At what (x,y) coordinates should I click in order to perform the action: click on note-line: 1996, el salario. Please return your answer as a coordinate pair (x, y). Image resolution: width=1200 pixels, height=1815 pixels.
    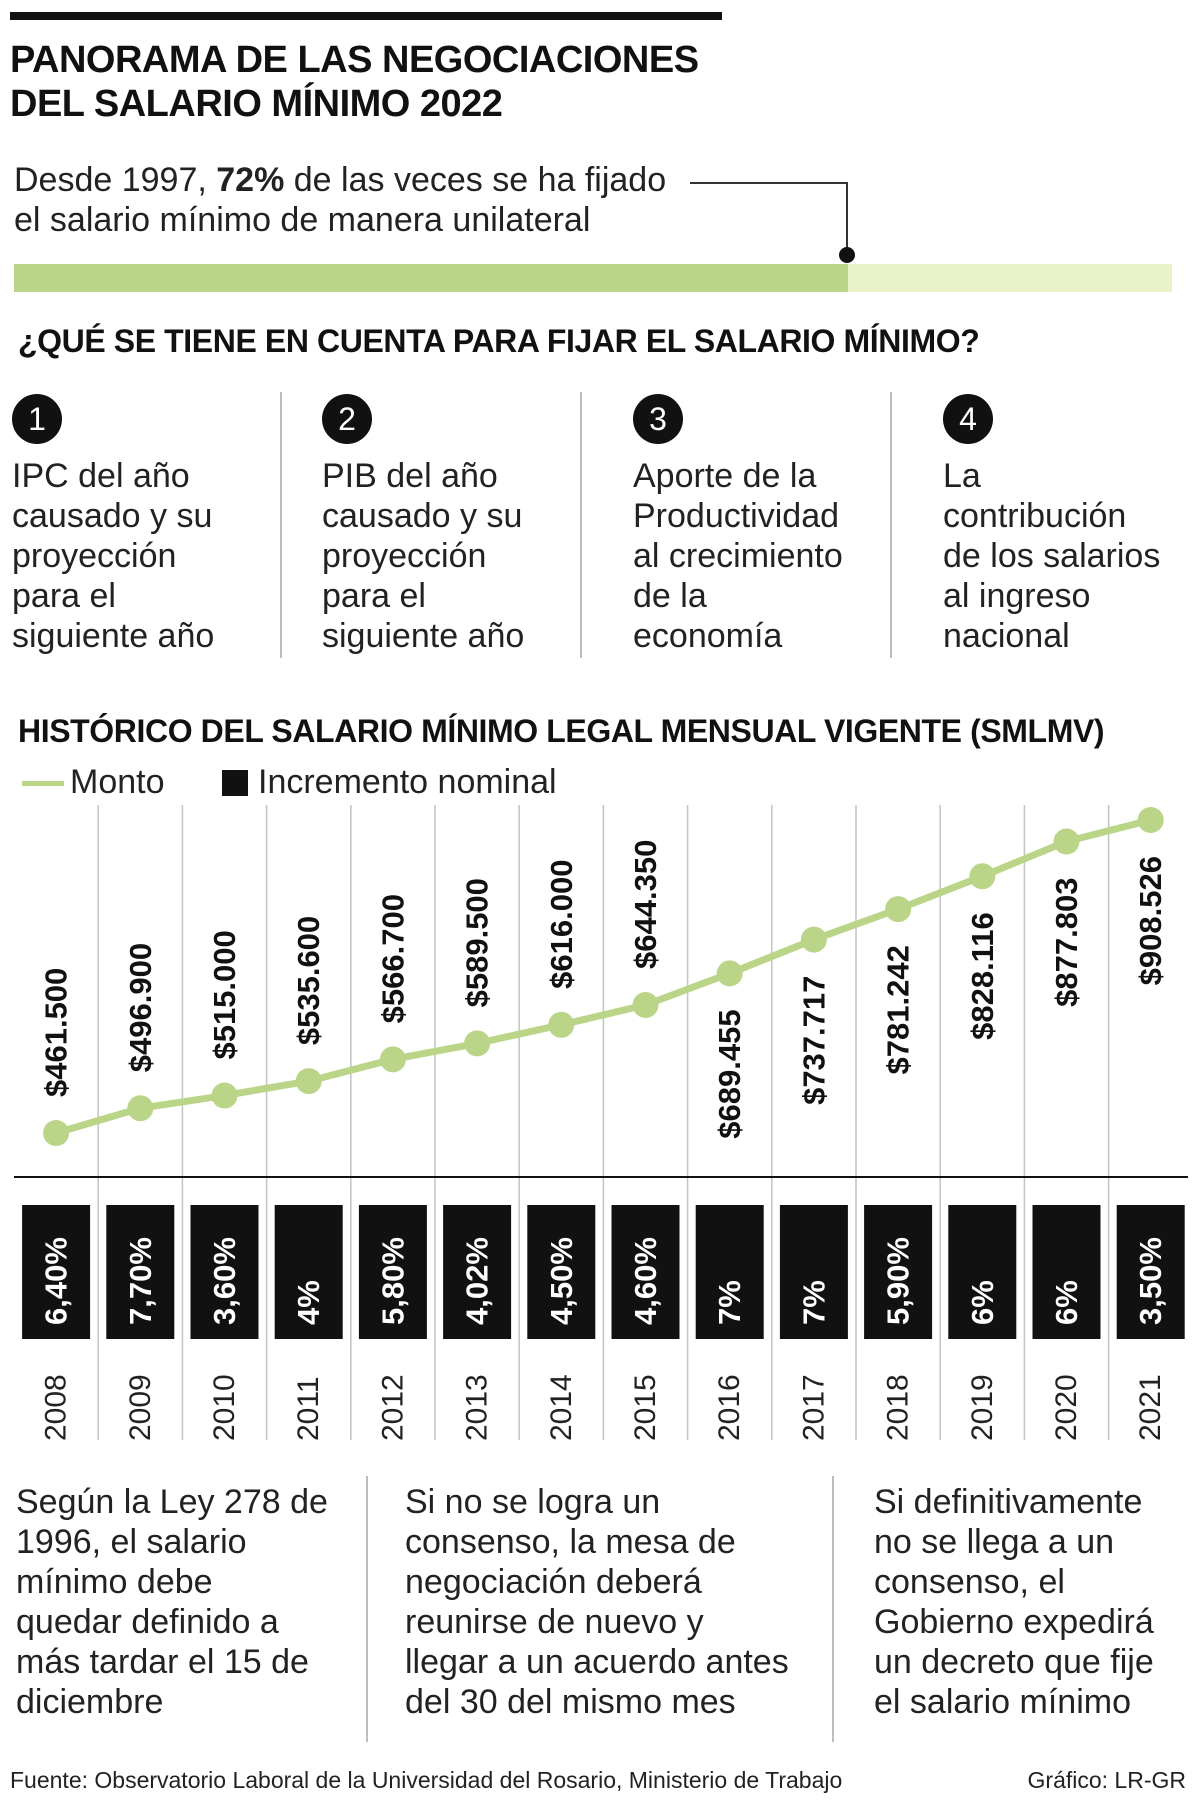
    Looking at the image, I should click on (131, 1542).